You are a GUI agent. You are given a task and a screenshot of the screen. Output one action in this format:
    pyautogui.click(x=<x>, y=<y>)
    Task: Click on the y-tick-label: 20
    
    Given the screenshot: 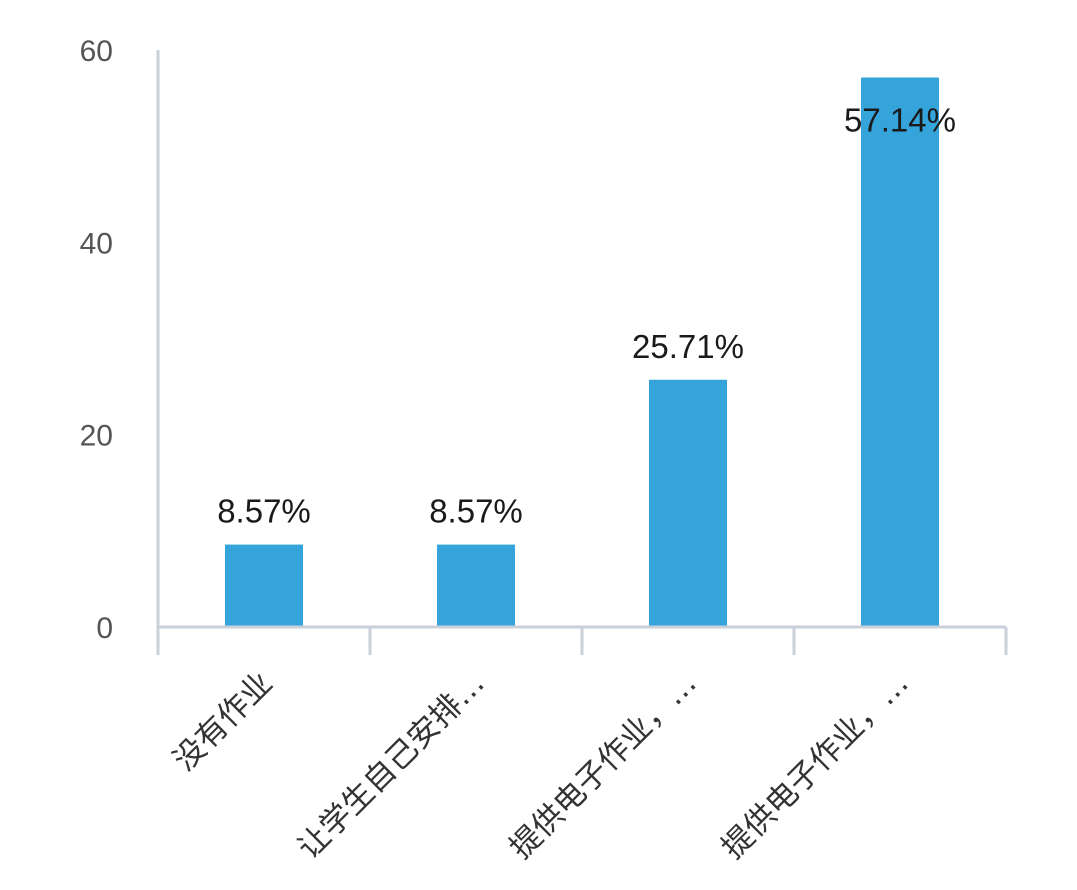 What is the action you would take?
    pyautogui.click(x=96, y=436)
    